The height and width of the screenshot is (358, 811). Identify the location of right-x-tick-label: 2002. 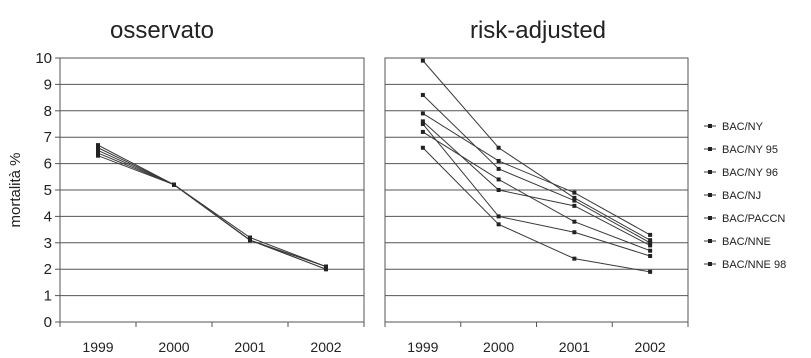
(650, 347).